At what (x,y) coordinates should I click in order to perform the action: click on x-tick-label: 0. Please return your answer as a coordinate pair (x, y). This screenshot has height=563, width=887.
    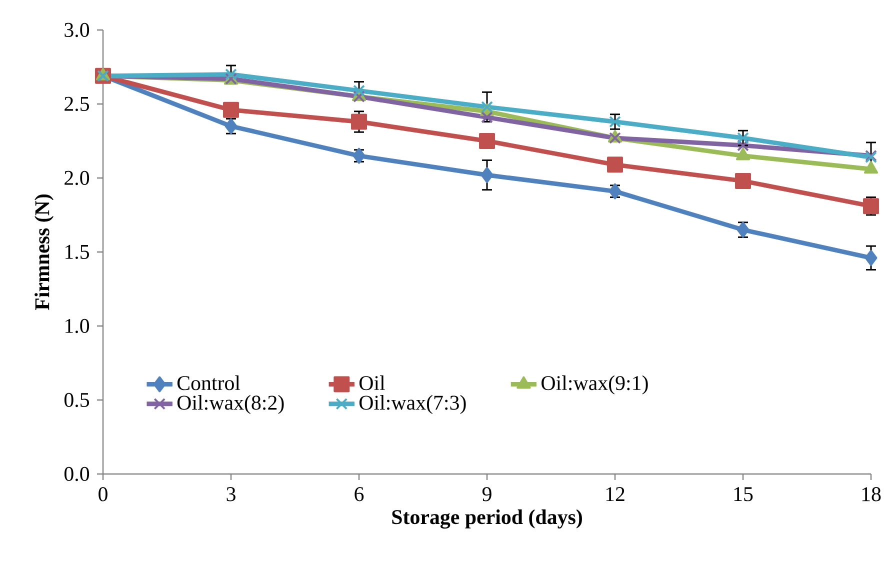
    Looking at the image, I should click on (103, 494).